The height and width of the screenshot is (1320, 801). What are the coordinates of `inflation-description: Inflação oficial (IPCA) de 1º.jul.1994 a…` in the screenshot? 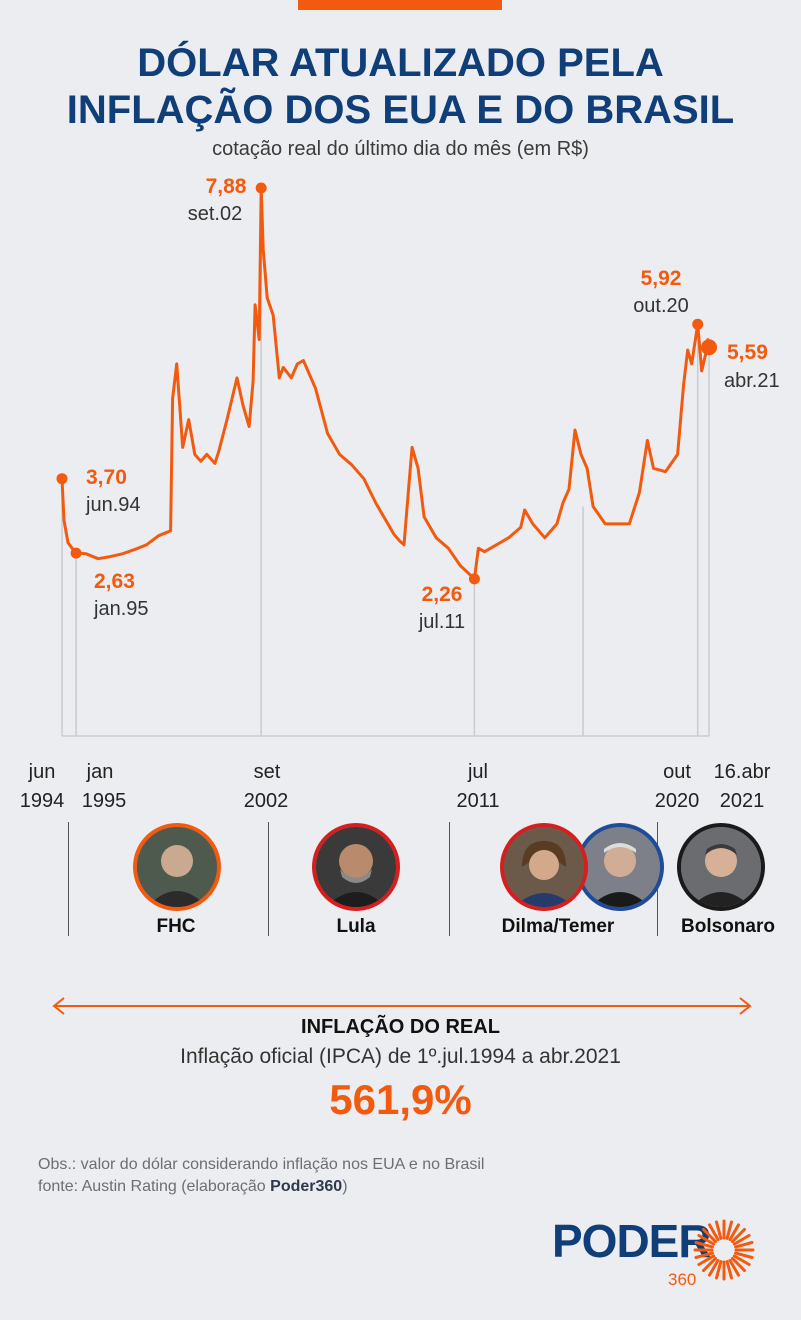 It's located at (400, 1056).